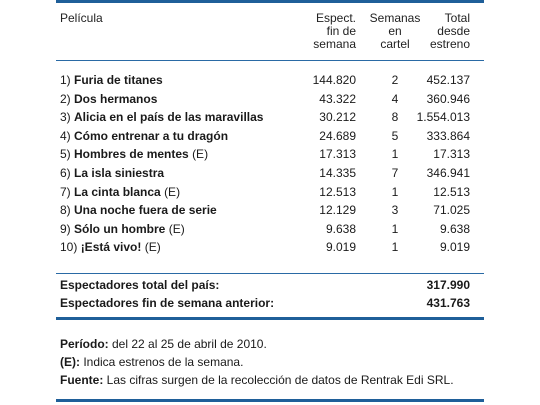 The image size is (540, 405). What do you see at coordinates (270, 99) in the screenshot?
I see `table-row: 2) Dos hermanos 43.322 4 360.946` at bounding box center [270, 99].